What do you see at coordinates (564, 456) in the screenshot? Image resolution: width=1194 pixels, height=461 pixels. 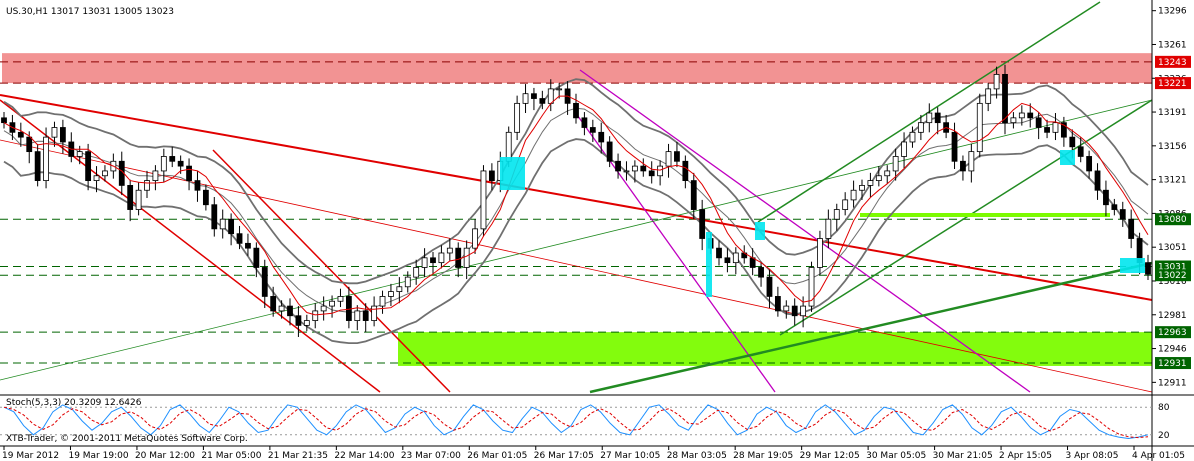 I see `x-tick-label: 26 Mar 17:05` at bounding box center [564, 456].